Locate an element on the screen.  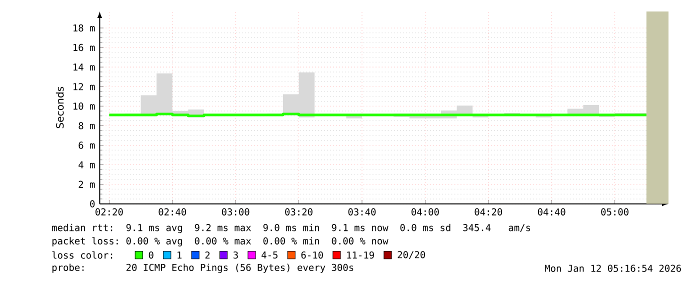
y-tick-label: 2 m is located at coordinates (86, 184).